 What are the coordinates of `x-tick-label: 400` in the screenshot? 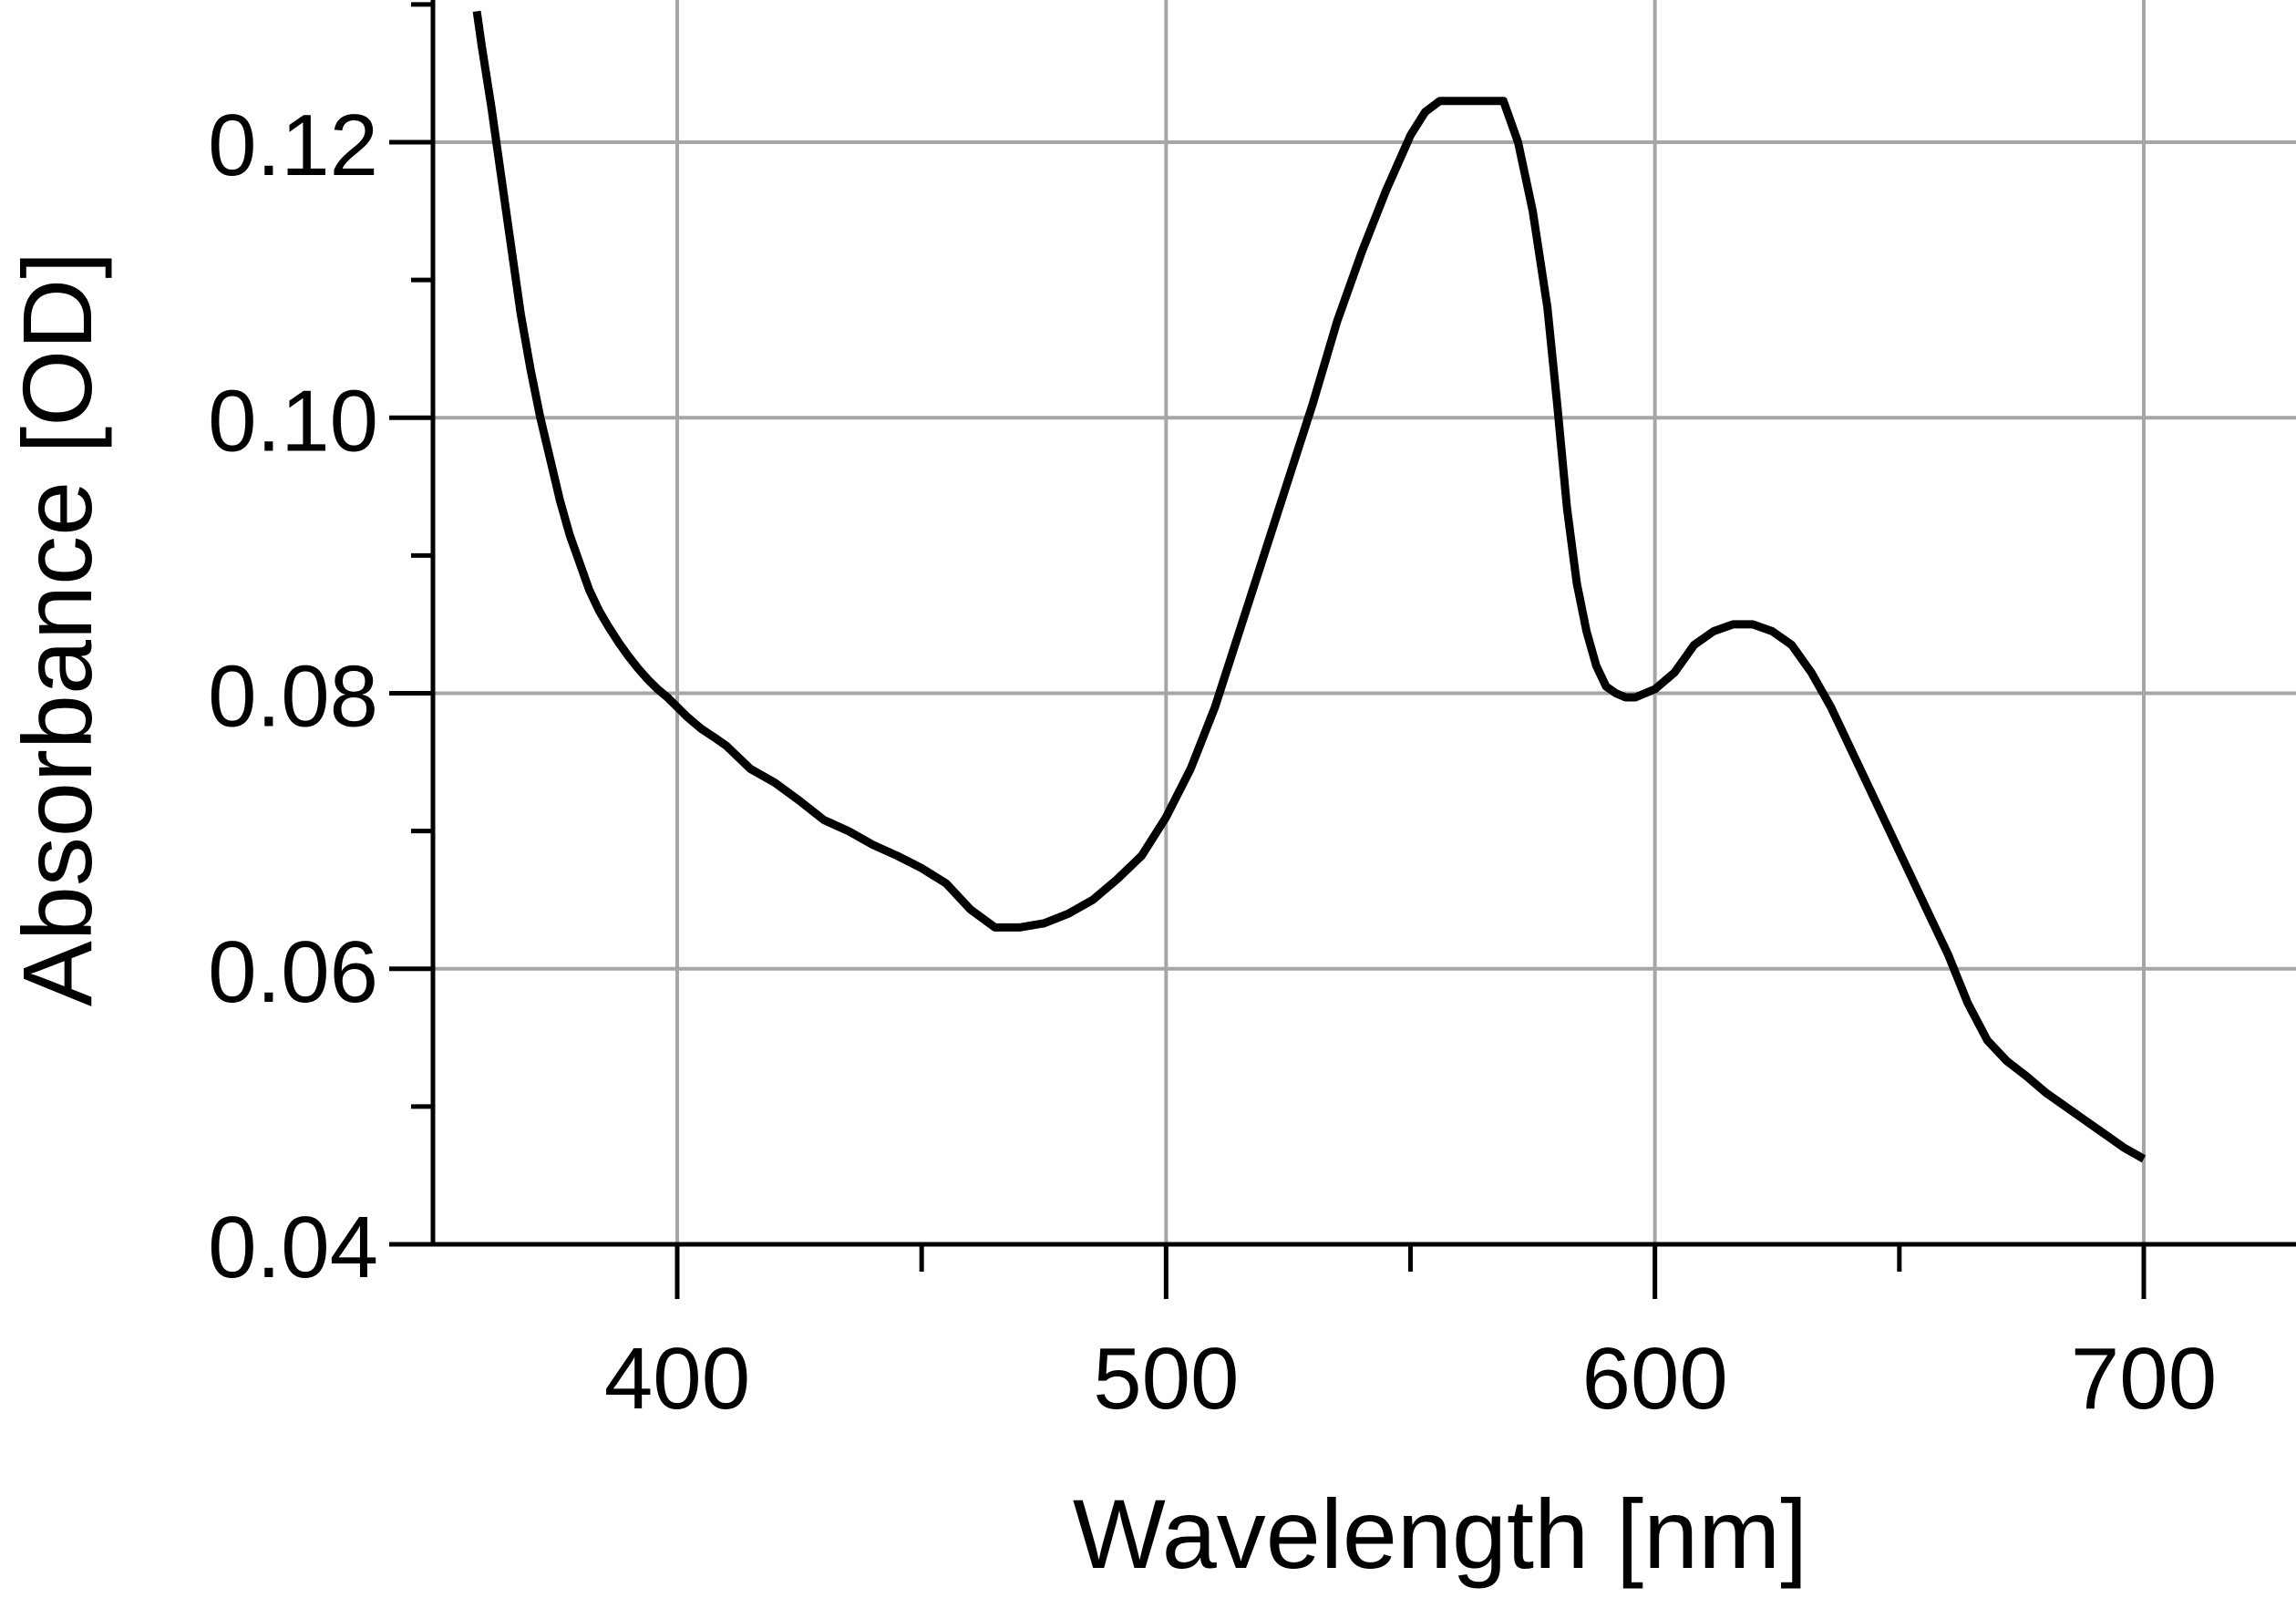 It's located at (677, 1379).